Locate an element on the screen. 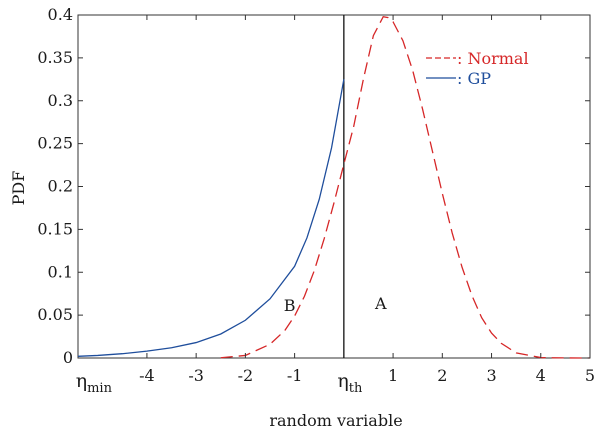  x-tick-label: 4 is located at coordinates (541, 375).